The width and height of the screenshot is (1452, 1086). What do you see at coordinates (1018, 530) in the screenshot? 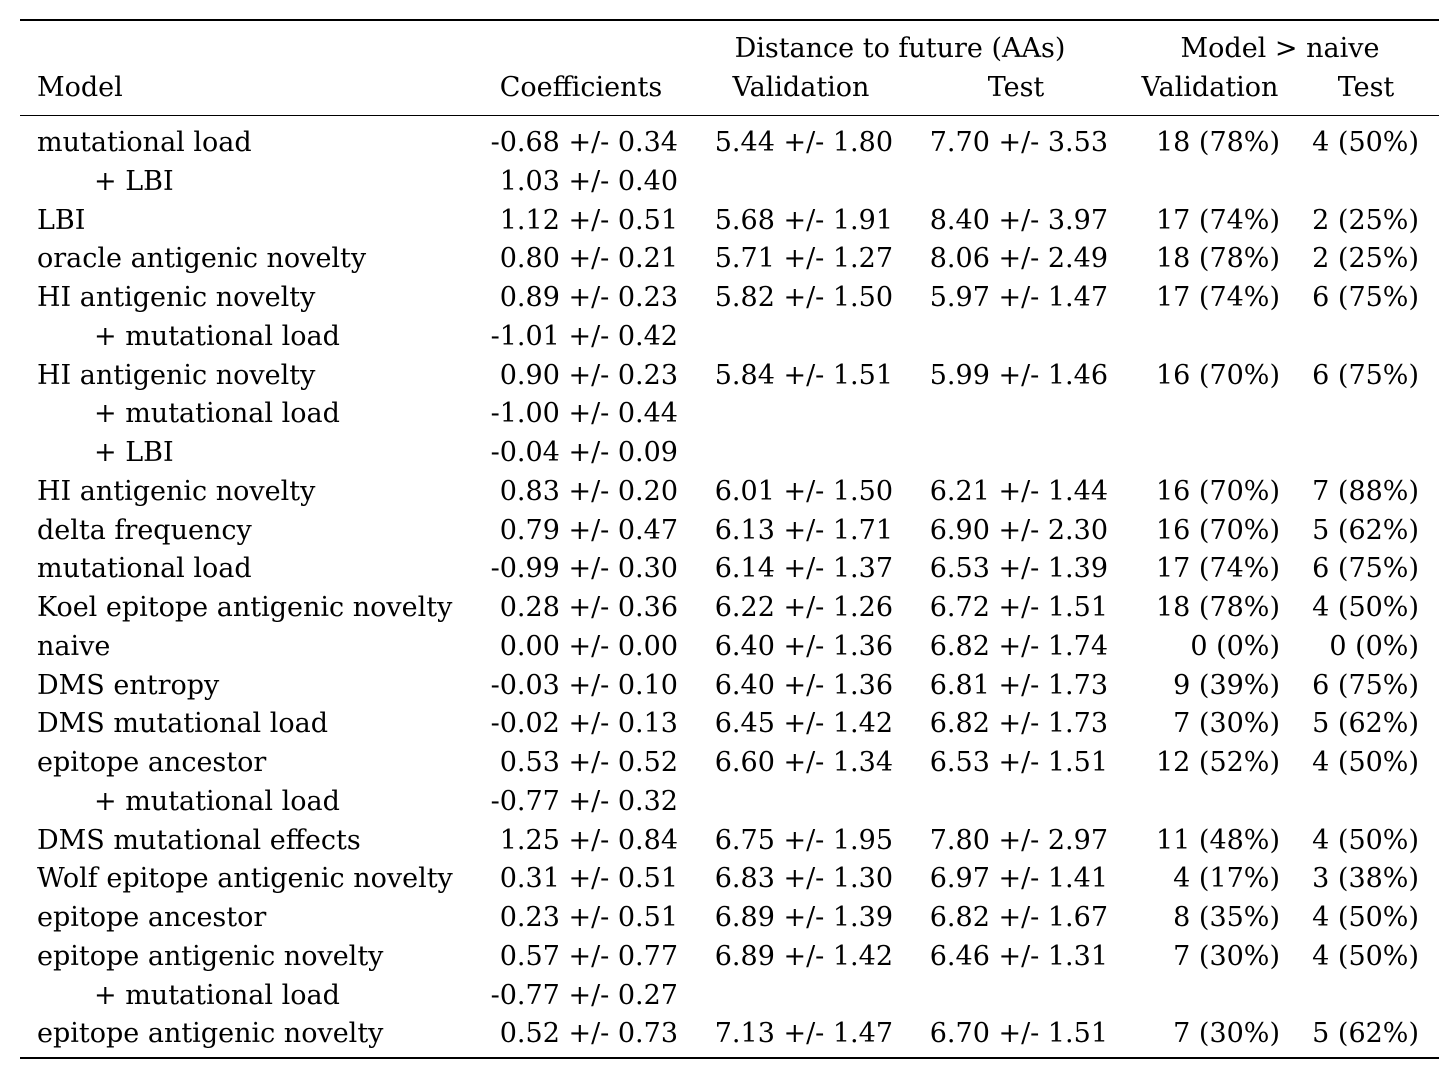
I see `cell-distance-test: 6.90 +/- 2.30` at bounding box center [1018, 530].